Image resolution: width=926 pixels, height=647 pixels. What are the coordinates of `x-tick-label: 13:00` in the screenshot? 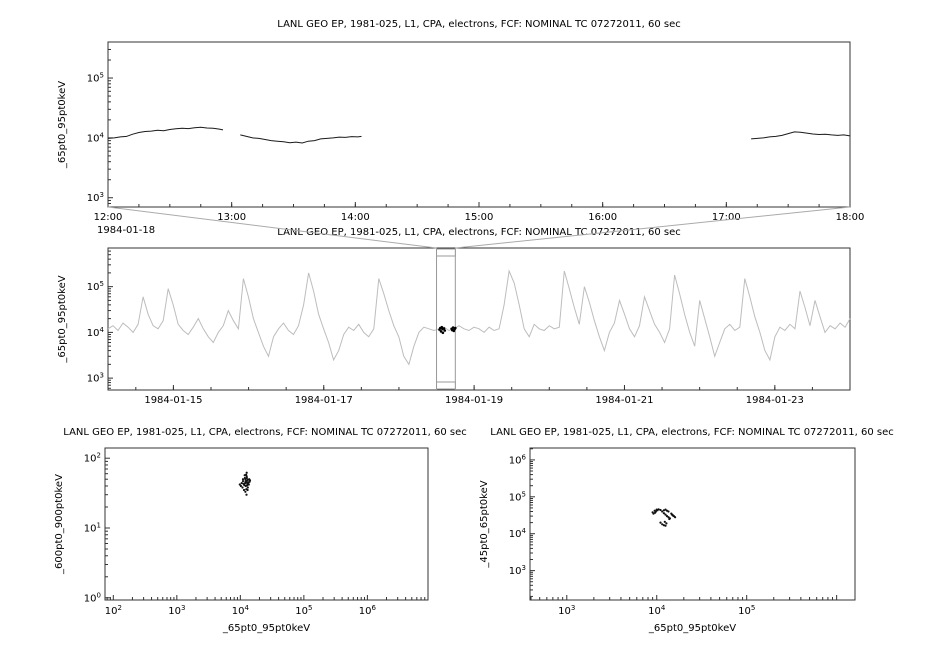 It's located at (231, 217).